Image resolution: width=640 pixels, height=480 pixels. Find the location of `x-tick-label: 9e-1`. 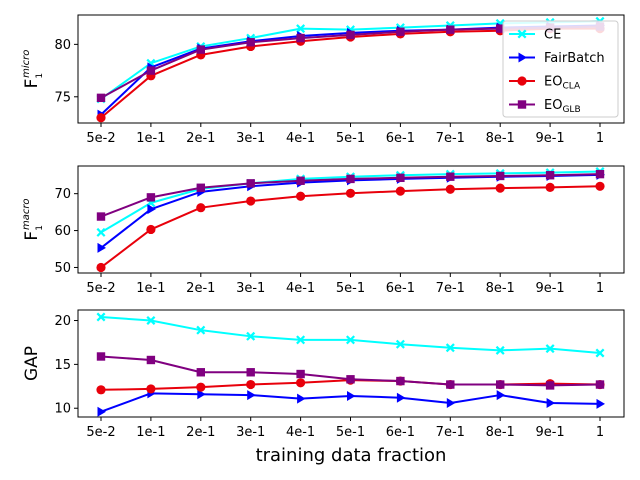

x-tick-label: 9e-1 is located at coordinates (549, 432).